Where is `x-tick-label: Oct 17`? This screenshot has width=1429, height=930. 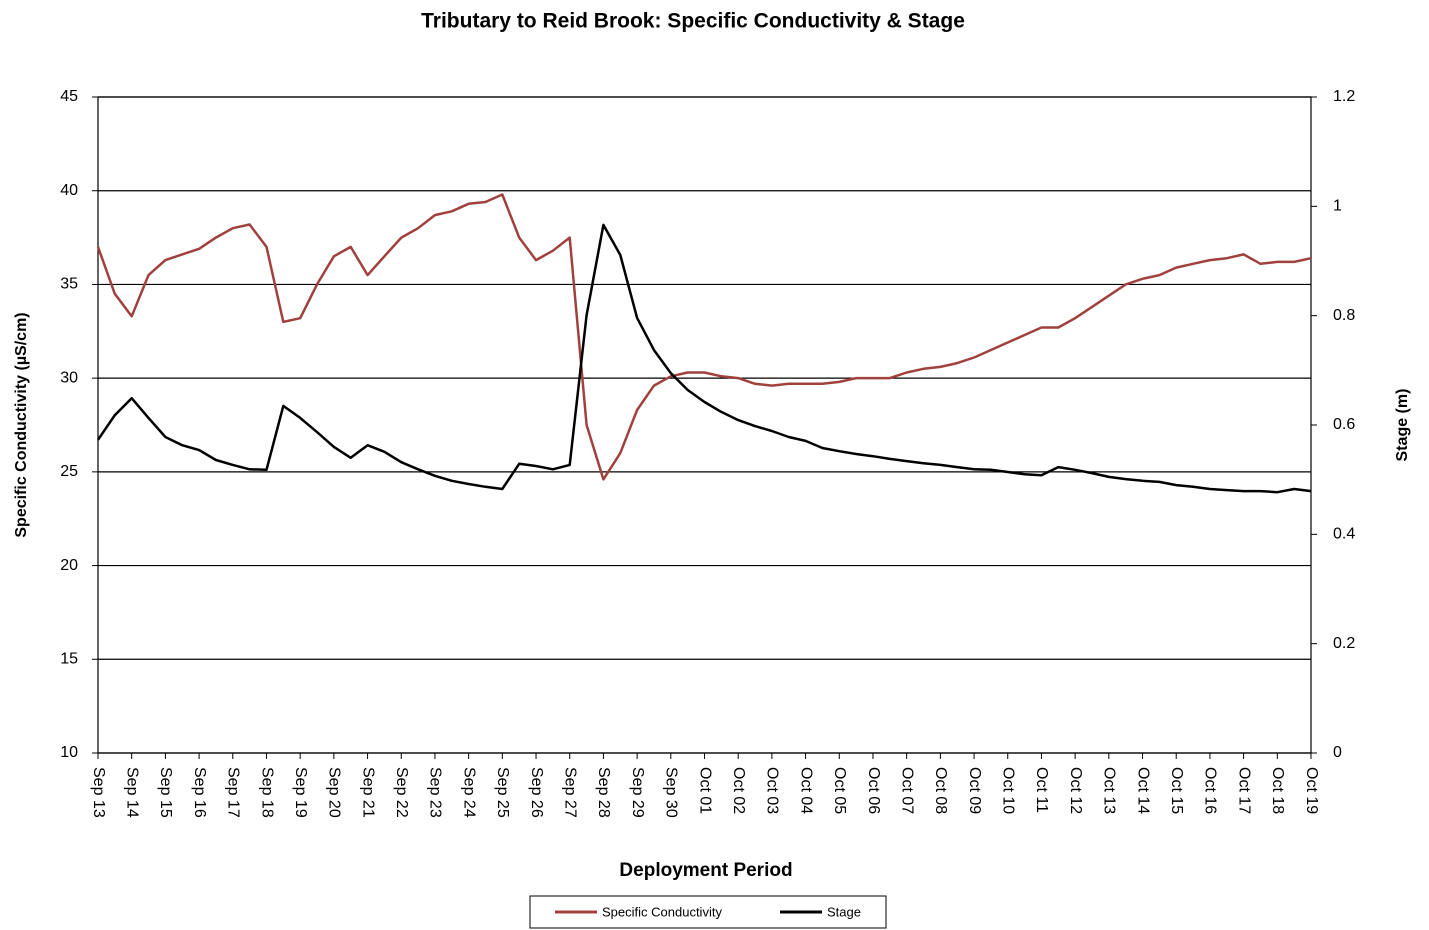
x-tick-label: Oct 17 is located at coordinates (1243, 790).